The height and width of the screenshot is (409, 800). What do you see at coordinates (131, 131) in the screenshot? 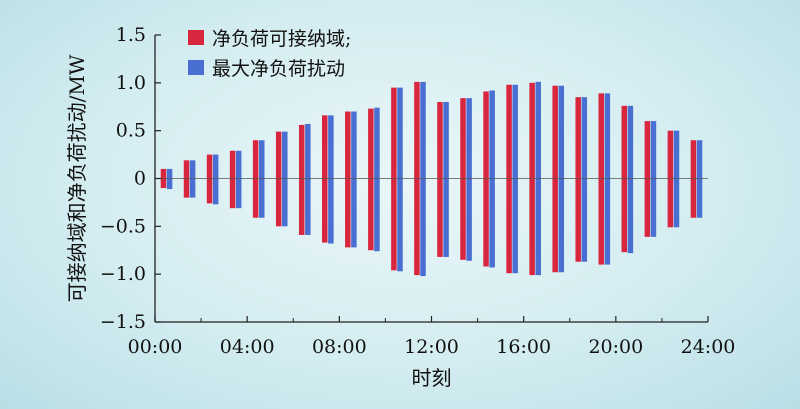
I see `y-tick-label: 0.5` at bounding box center [131, 131].